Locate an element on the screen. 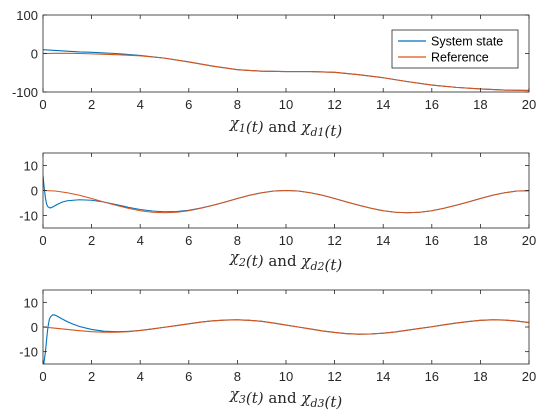 Image resolution: width=550 pixels, height=414 pixels. legend-entry: System state is located at coordinates (467, 42).